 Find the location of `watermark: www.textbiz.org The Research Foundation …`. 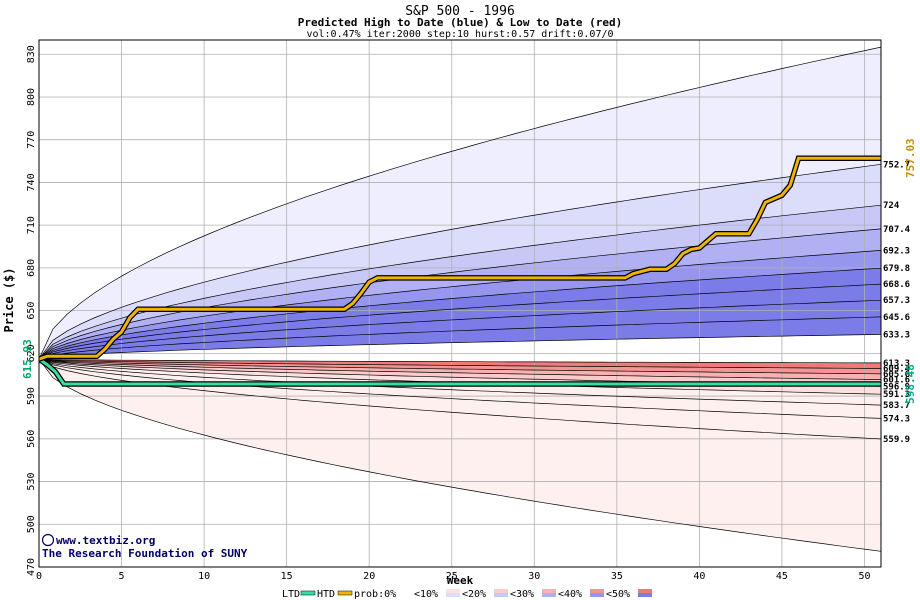

watermark: www.textbiz.org The Research Foundation … is located at coordinates (144, 546).